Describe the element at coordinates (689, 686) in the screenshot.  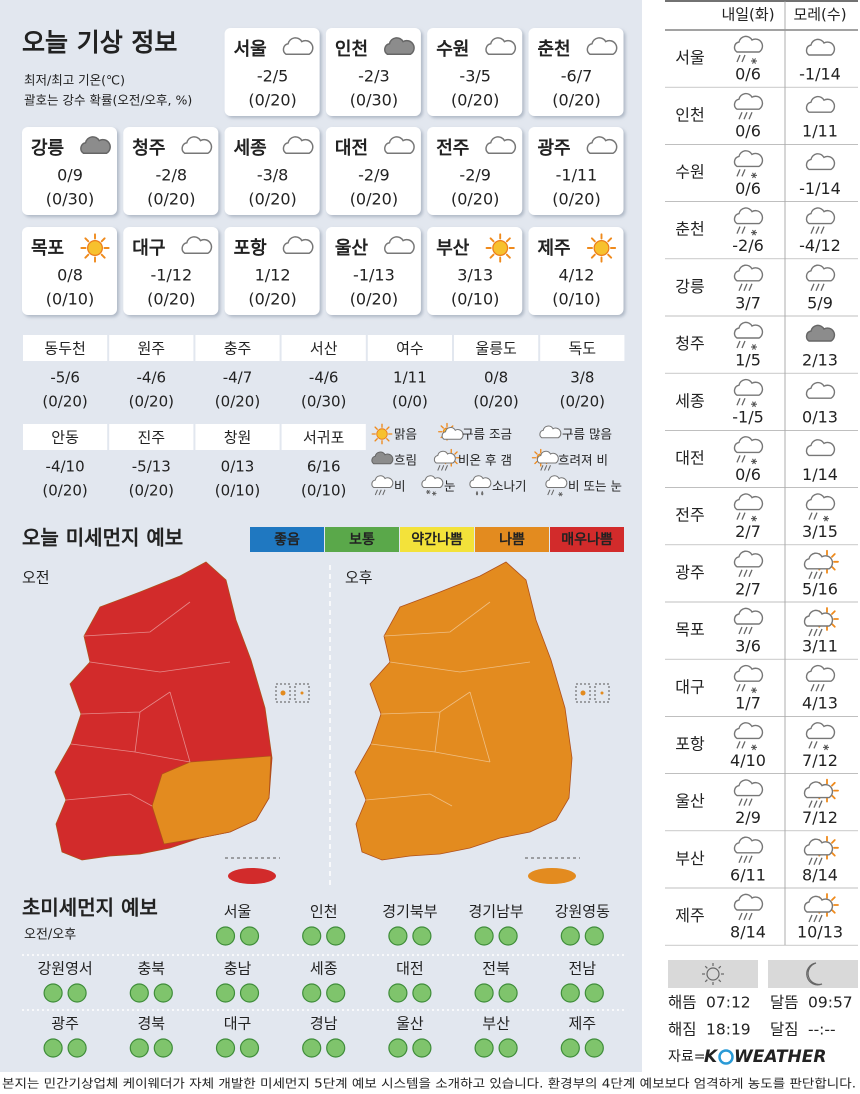
I see `city-name: 대구` at that location.